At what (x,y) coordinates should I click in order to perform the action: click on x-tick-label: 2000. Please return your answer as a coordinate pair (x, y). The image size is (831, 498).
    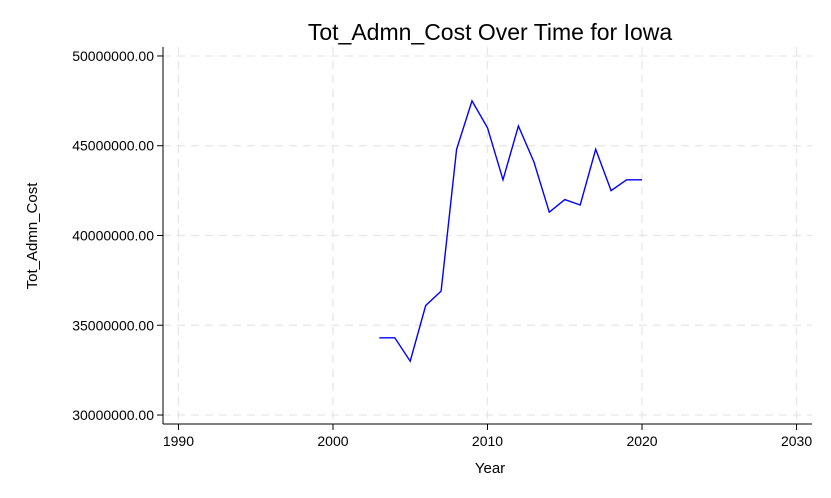
    Looking at the image, I should click on (332, 441).